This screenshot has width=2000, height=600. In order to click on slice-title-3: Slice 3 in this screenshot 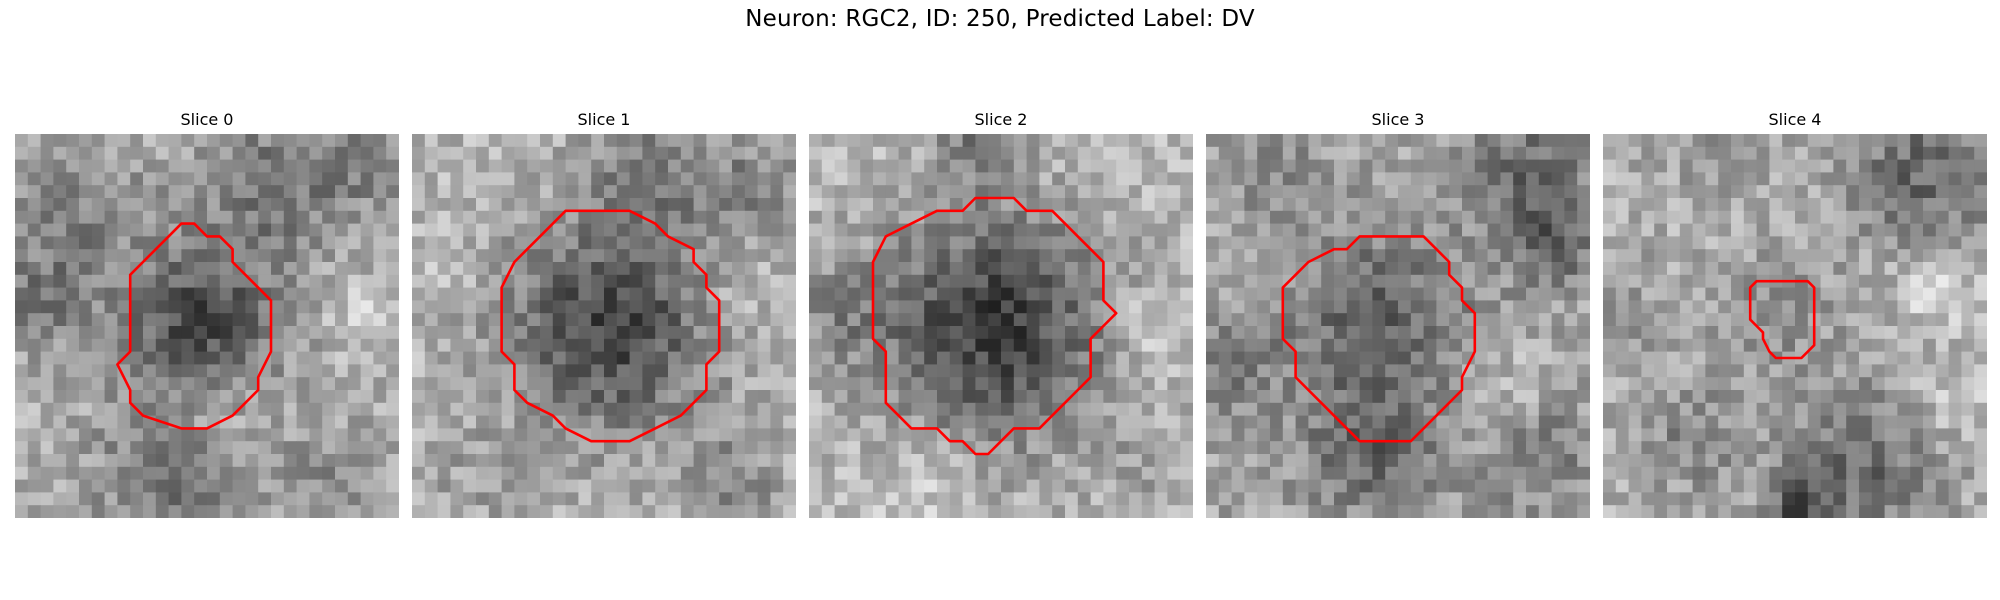, I will do `click(1398, 119)`.